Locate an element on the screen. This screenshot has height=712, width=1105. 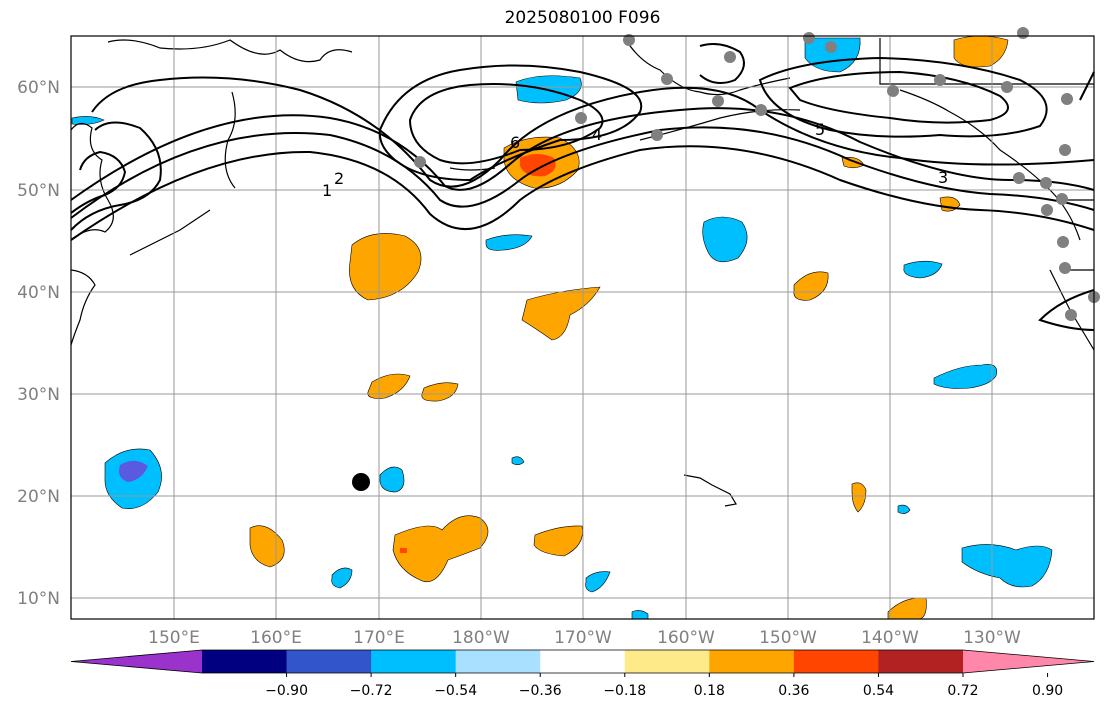
lon-label: 150°E is located at coordinates (174, 638).